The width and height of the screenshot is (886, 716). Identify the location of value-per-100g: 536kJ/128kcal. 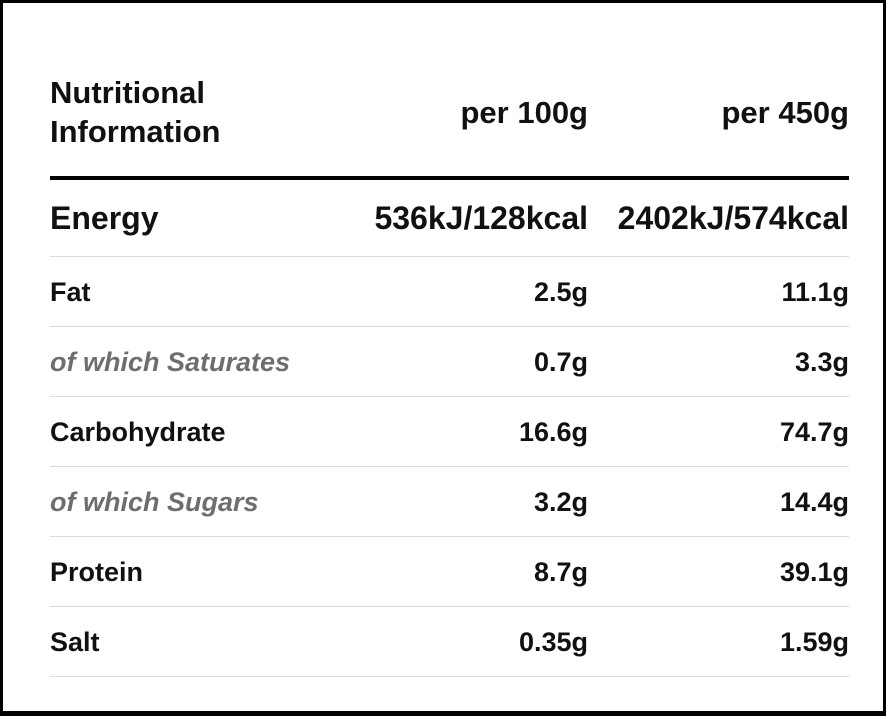
(481, 218).